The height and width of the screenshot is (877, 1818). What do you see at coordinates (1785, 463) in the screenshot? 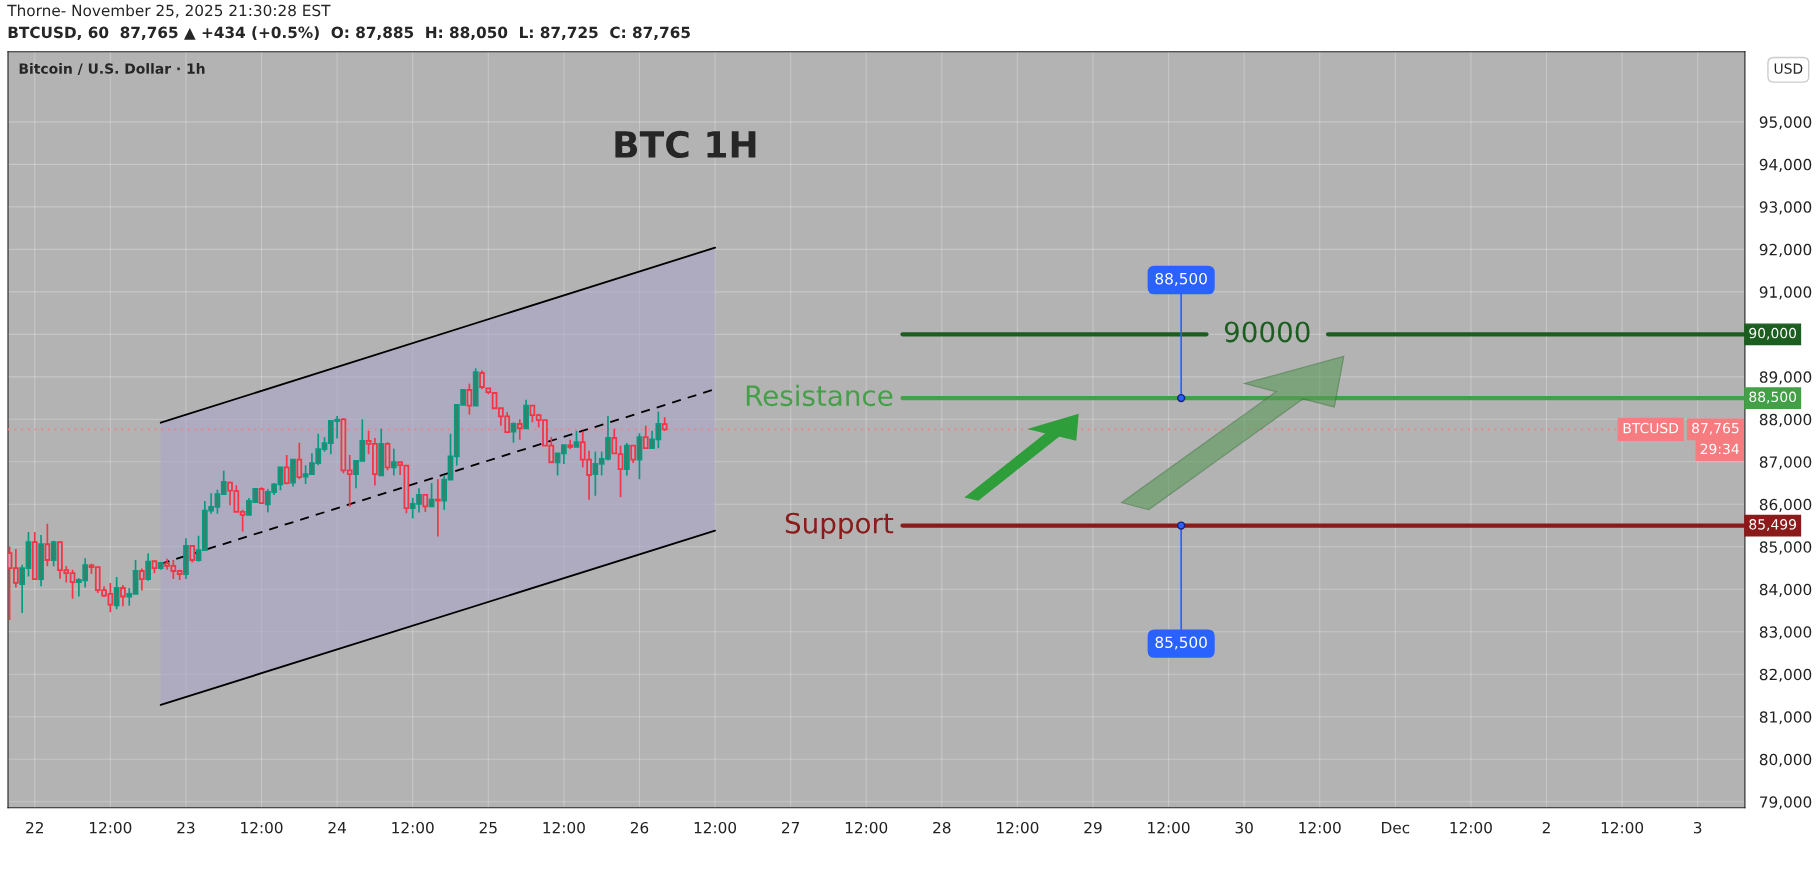
I see `y-tick-label: 87,000` at bounding box center [1785, 463].